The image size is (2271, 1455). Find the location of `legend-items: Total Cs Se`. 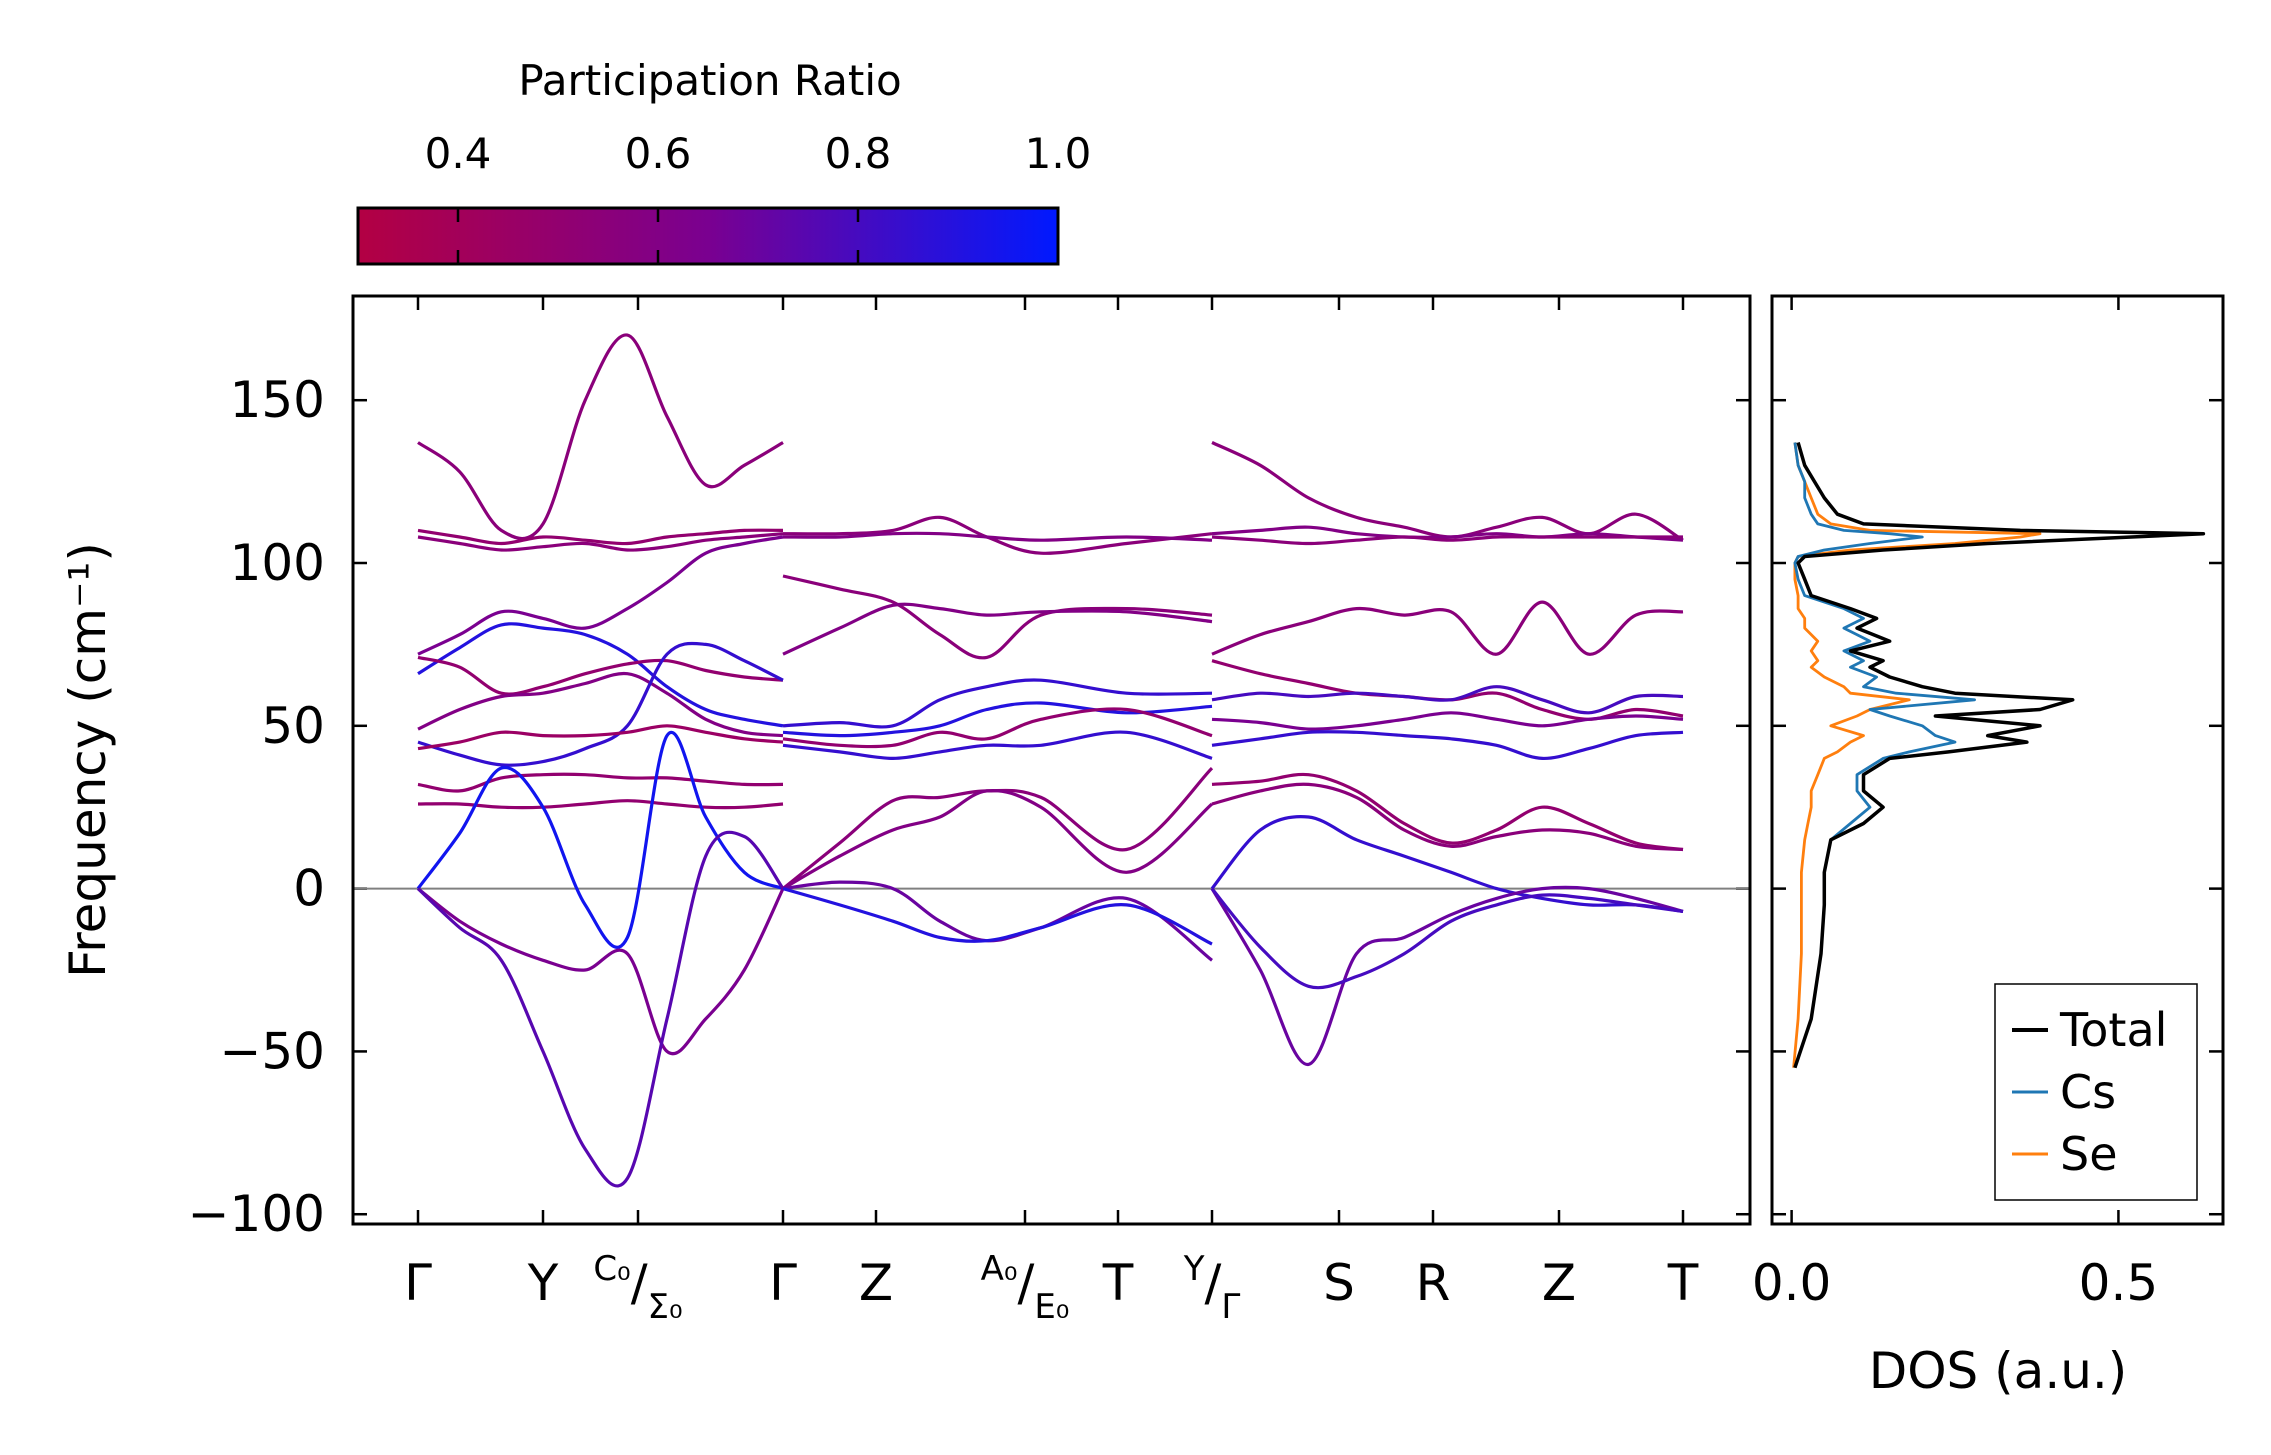

legend-items: Total Cs Se is located at coordinates (2089, 1092).